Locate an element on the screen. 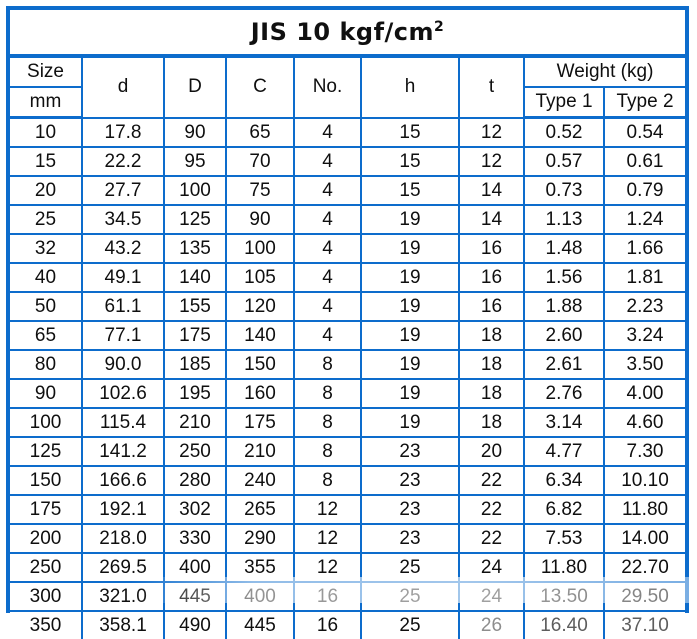  cell-D: 100 is located at coordinates (195, 190).